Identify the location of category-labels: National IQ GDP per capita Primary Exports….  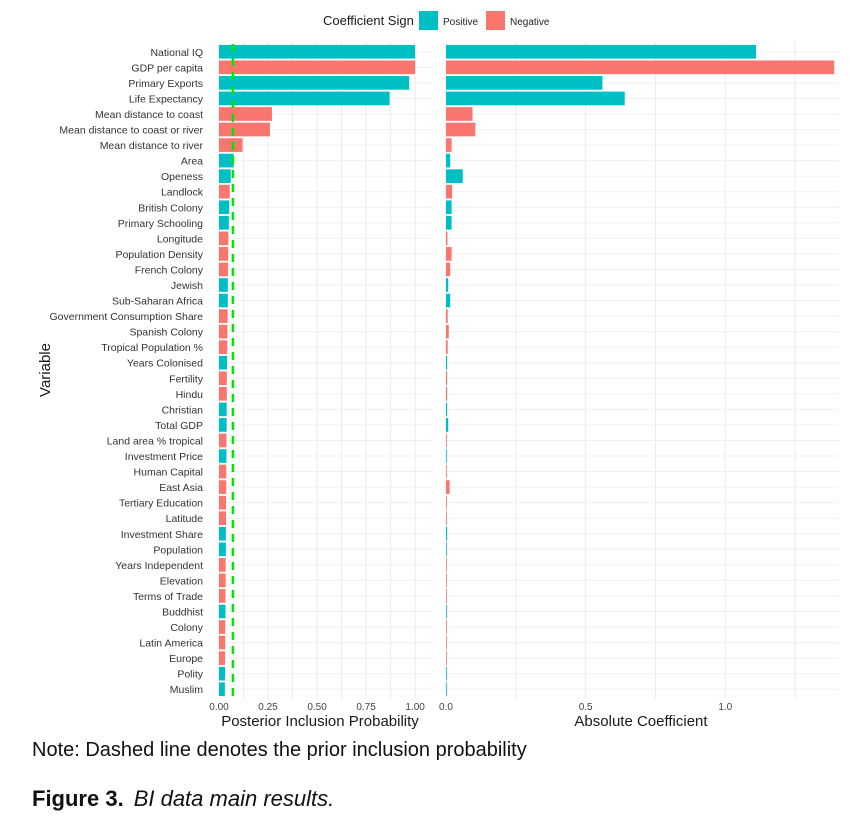
(127, 371).